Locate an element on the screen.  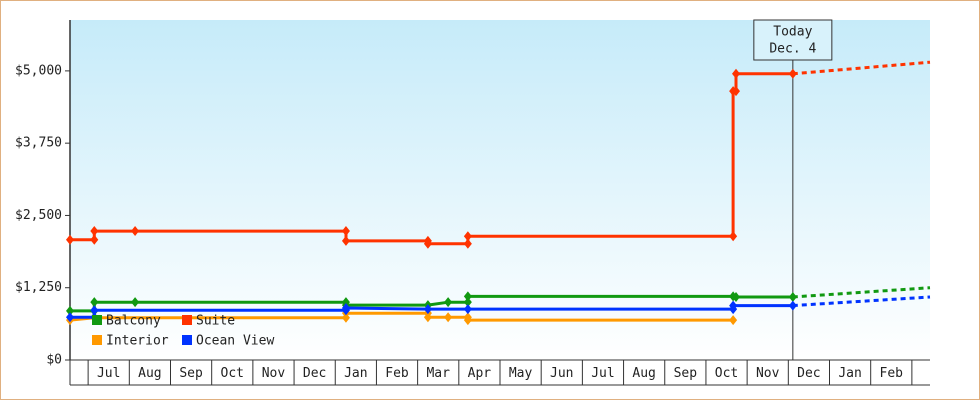
x-tick-label: May is located at coordinates (521, 373).